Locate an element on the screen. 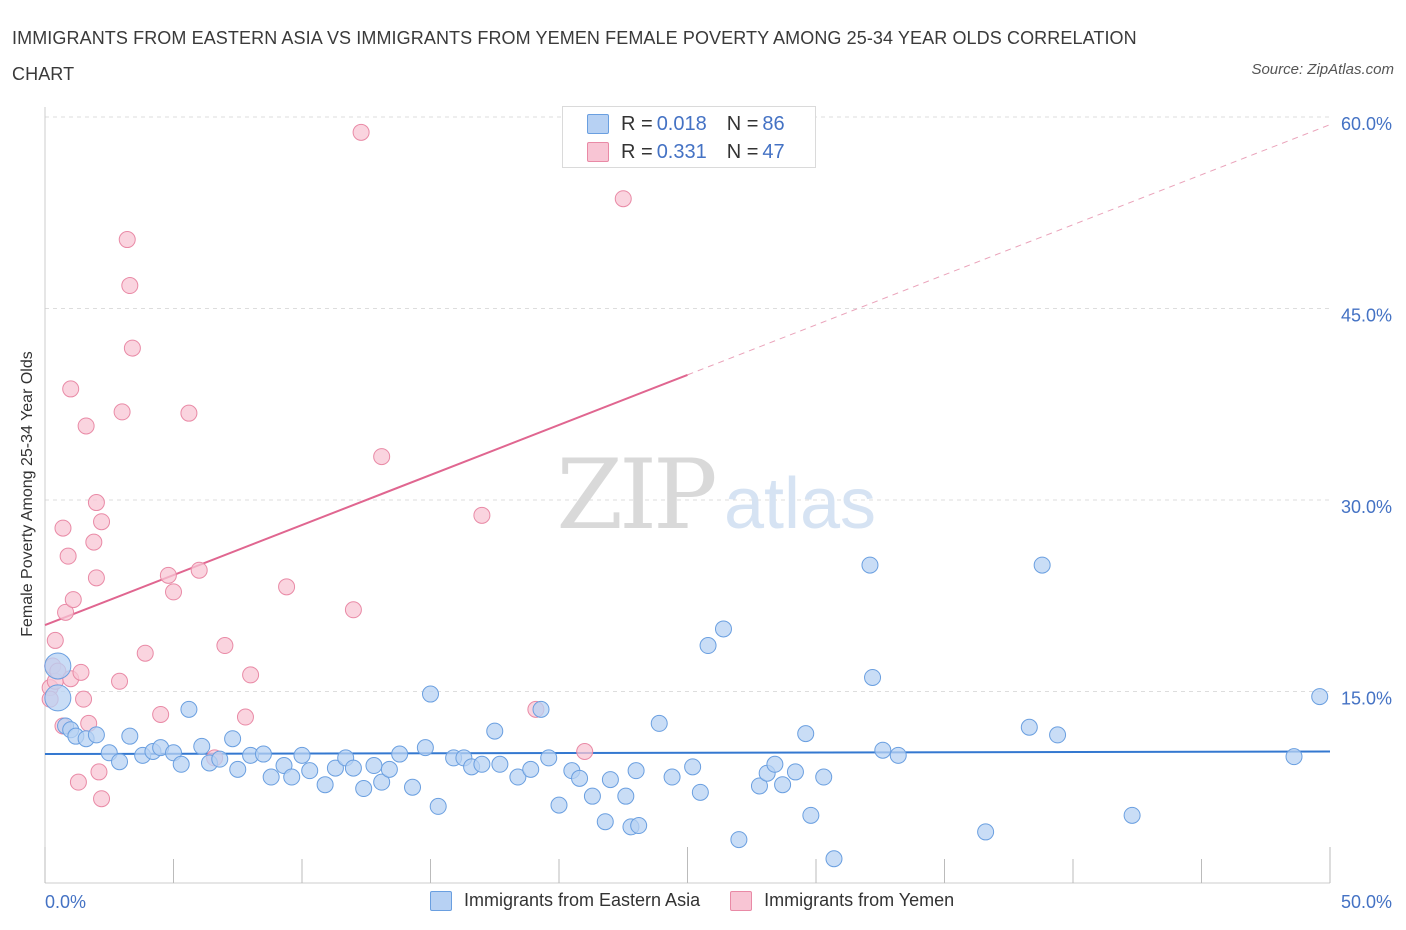  watermark-zip: ZIP is located at coordinates (635, 495).